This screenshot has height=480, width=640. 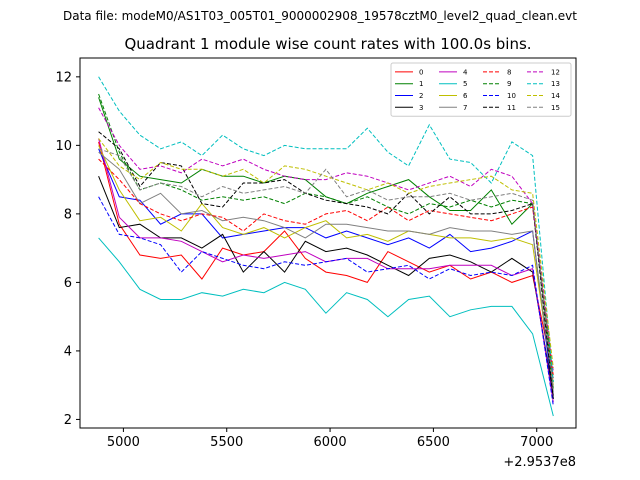 What do you see at coordinates (123, 442) in the screenshot?
I see `x-tick-label: 5000` at bounding box center [123, 442].